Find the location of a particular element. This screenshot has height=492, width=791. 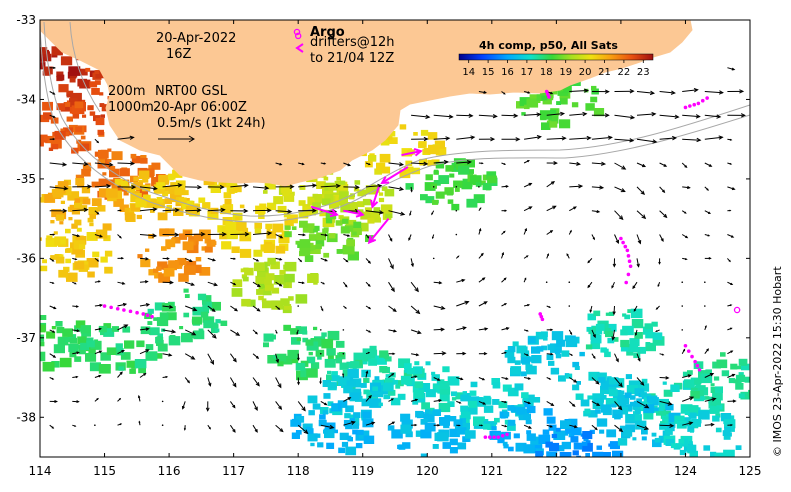

argo-float-marker is located at coordinates (737, 310).